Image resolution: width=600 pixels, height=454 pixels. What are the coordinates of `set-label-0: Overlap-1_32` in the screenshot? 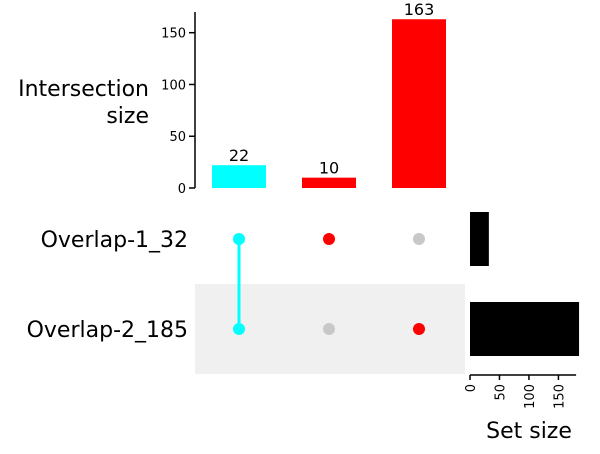 It's located at (114, 240).